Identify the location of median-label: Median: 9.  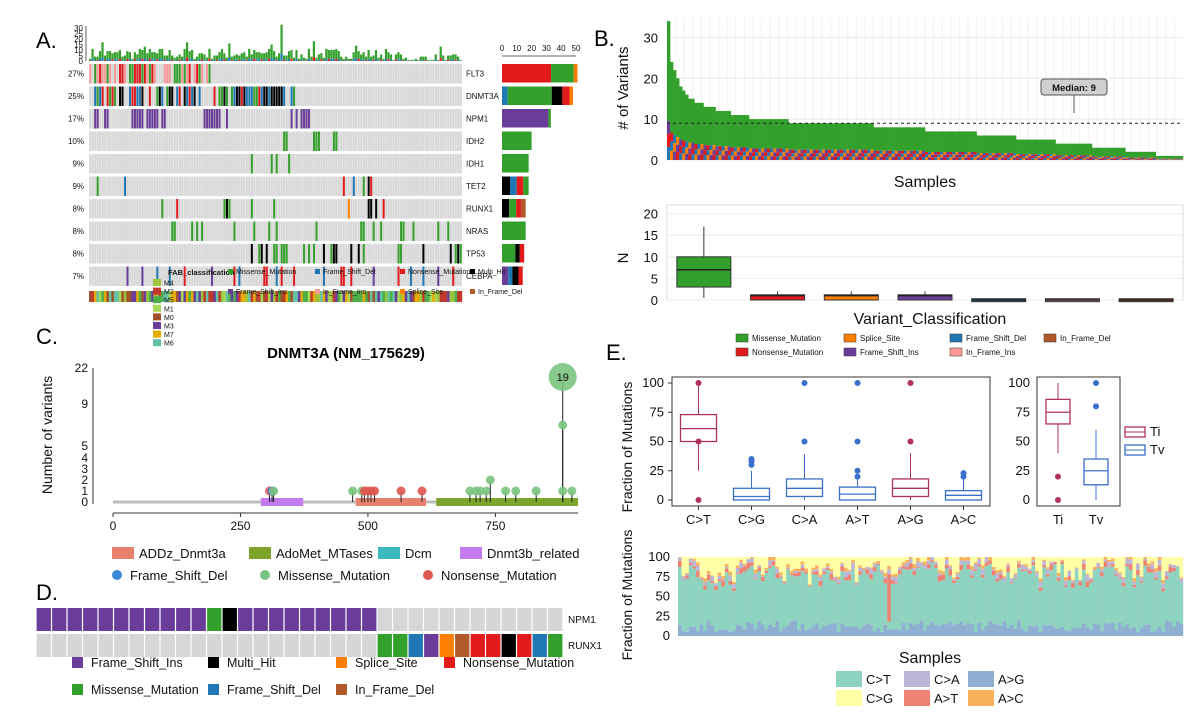
(1074, 88).